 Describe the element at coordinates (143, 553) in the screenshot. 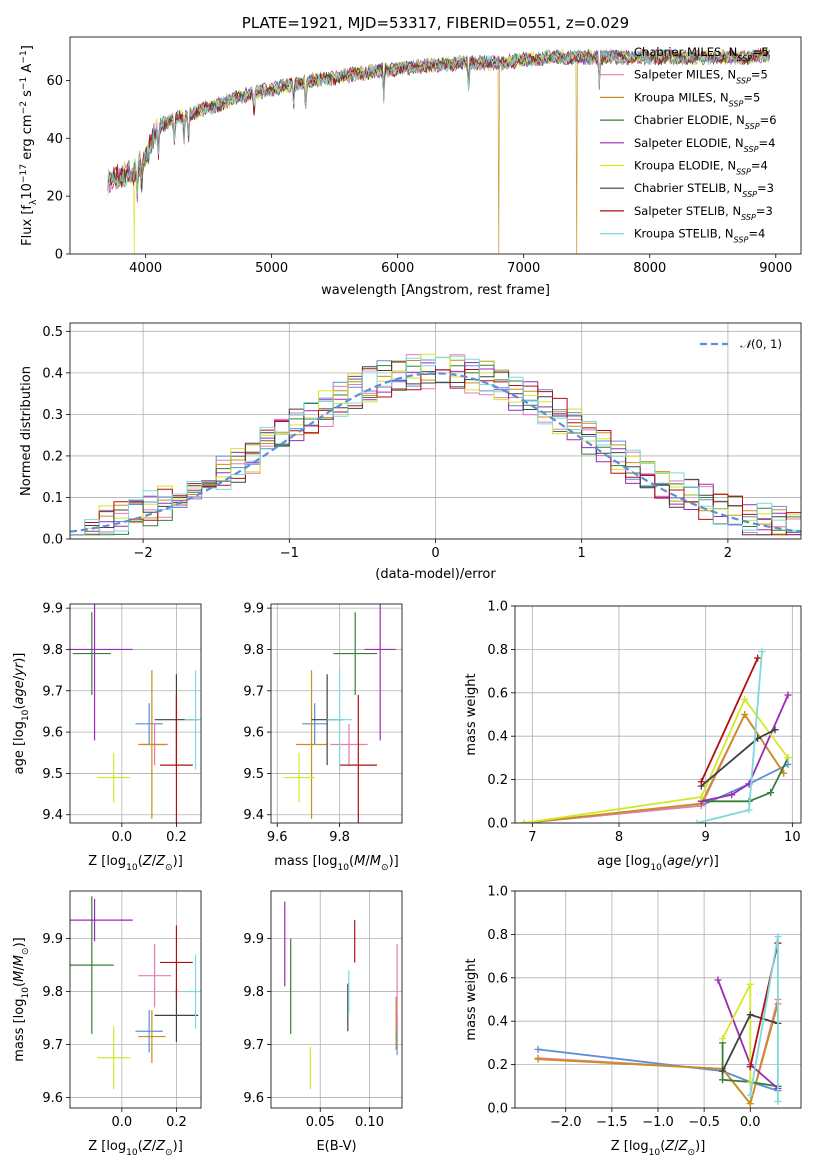

I see `x-tick-label: −2` at that location.